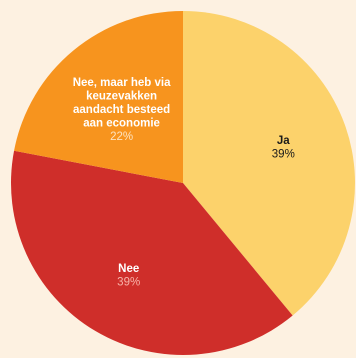 This screenshot has width=356, height=358. What do you see at coordinates (122, 83) in the screenshot?
I see `slice-label-name-3-line-1: Nee, maar heb via` at bounding box center [122, 83].